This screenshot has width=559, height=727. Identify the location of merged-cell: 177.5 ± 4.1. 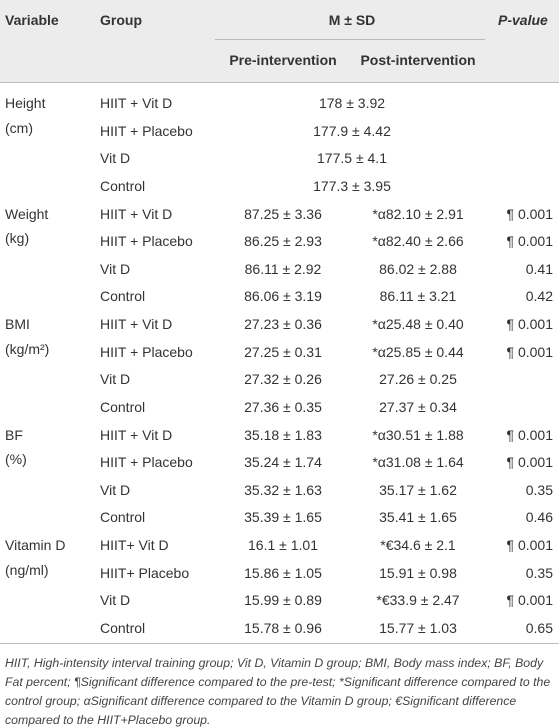
(352, 158).